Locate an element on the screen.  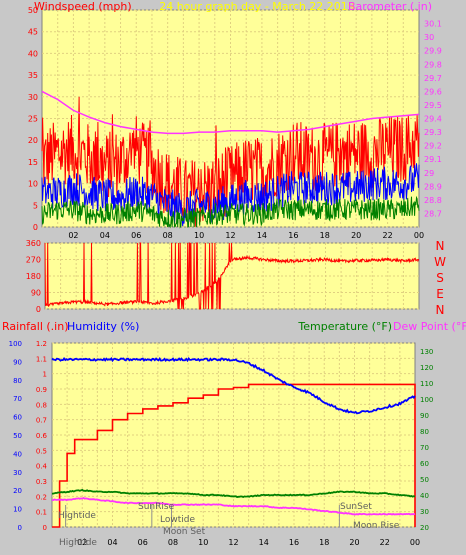
windspeed-tick: 10 is located at coordinates (33, 184).